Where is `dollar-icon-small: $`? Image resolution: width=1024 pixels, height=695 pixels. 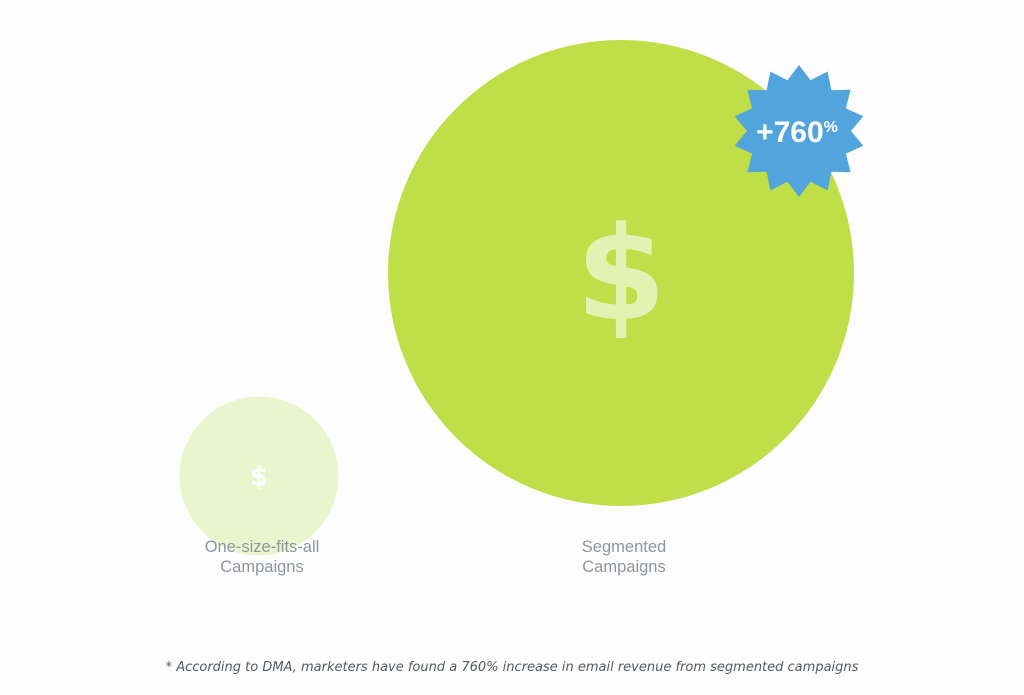
dollar-icon-small: $ is located at coordinates (259, 477).